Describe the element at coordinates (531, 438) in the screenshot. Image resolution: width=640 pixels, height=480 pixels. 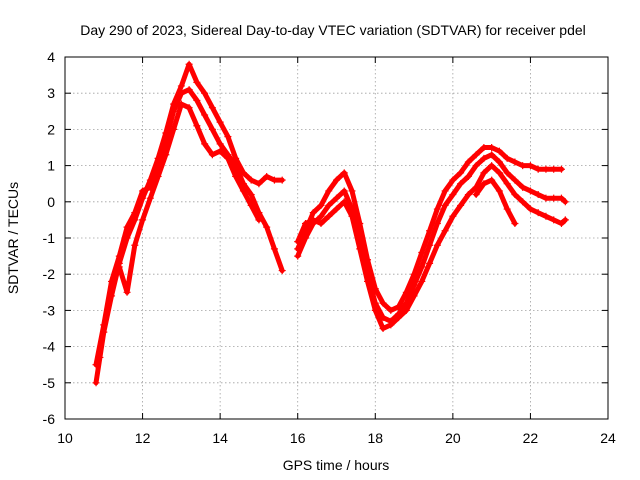
I see `x-tick-label: 22` at that location.